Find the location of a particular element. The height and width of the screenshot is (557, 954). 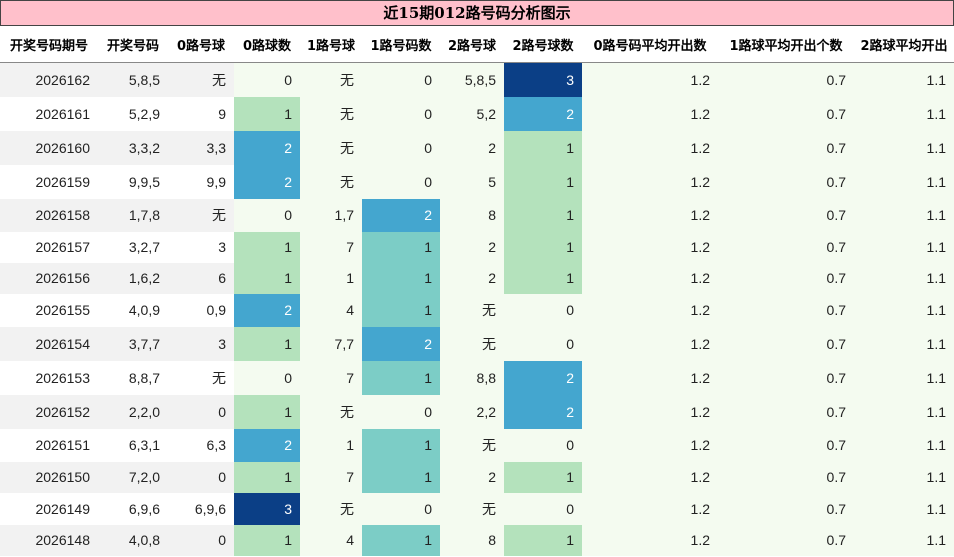

table-row: 2026148 4,0,8 0 1 4 1 8 1 1.2 0.7 1.1 is located at coordinates (477, 540).